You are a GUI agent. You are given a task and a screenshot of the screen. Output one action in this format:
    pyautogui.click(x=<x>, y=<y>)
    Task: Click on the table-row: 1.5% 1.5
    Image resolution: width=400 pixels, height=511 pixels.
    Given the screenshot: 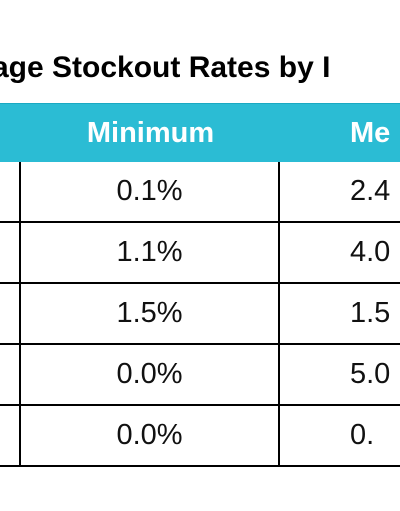 What is the action you would take?
    pyautogui.click(x=200, y=314)
    